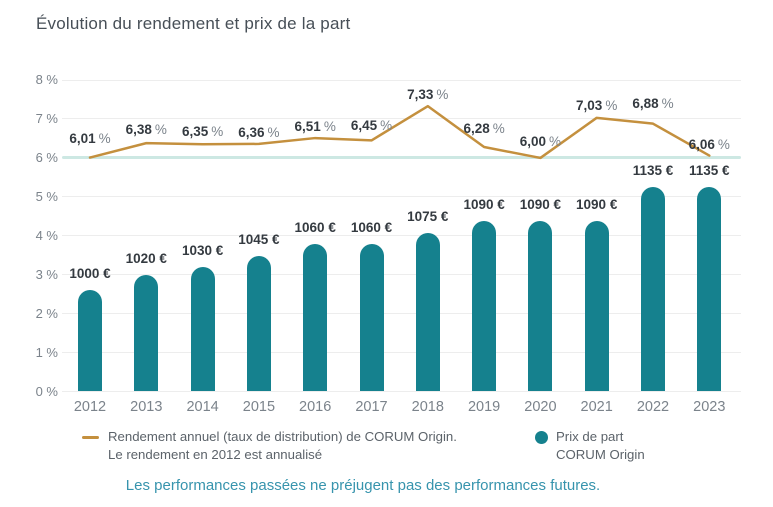 The image size is (773, 507). I want to click on yield-value: 7,33, so click(420, 95).